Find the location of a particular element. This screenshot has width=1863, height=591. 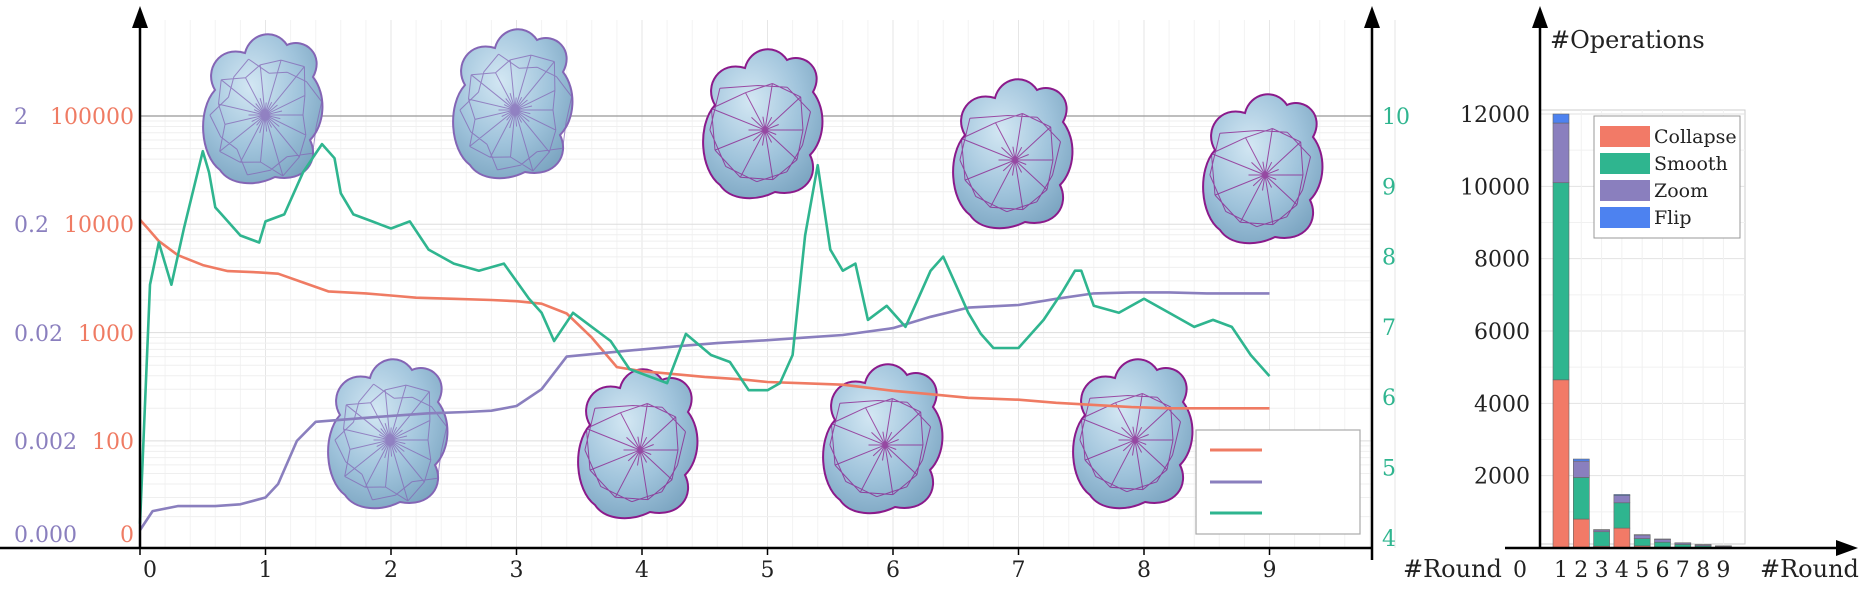

red-y-tick-label: 1000 is located at coordinates (106, 334).